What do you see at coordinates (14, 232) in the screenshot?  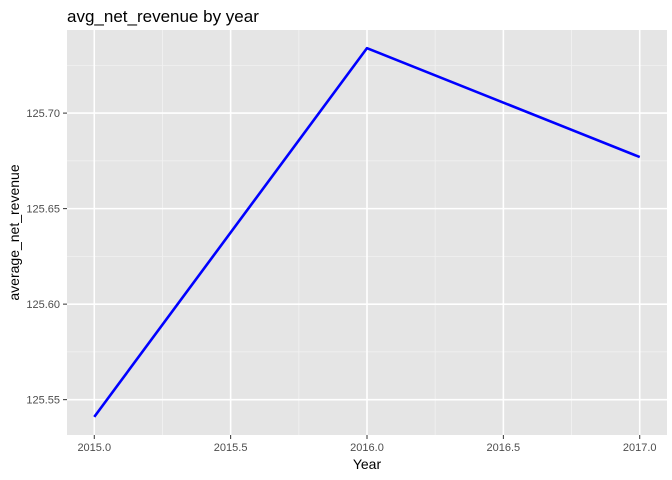 I see `y-axis-title: average_net_revenue` at bounding box center [14, 232].